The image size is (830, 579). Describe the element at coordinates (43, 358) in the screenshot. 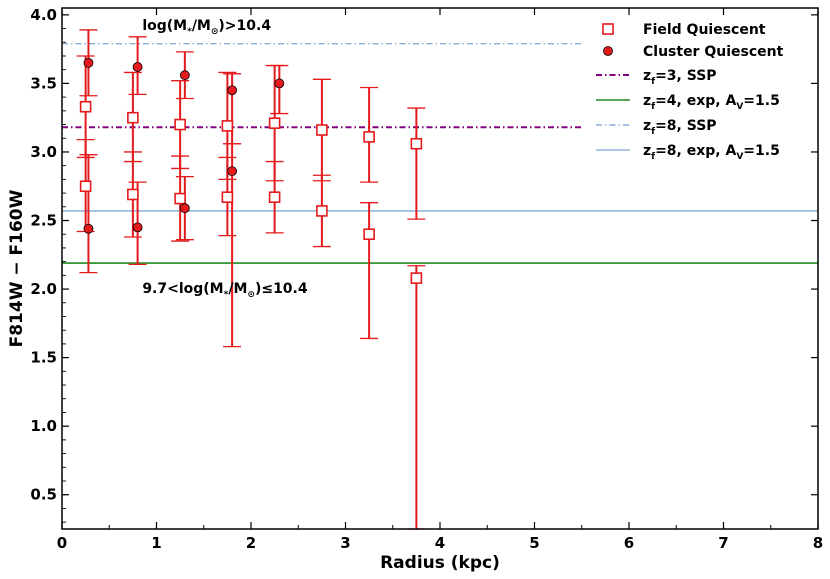

I see `y-tick-label-2: 1.5` at that location.